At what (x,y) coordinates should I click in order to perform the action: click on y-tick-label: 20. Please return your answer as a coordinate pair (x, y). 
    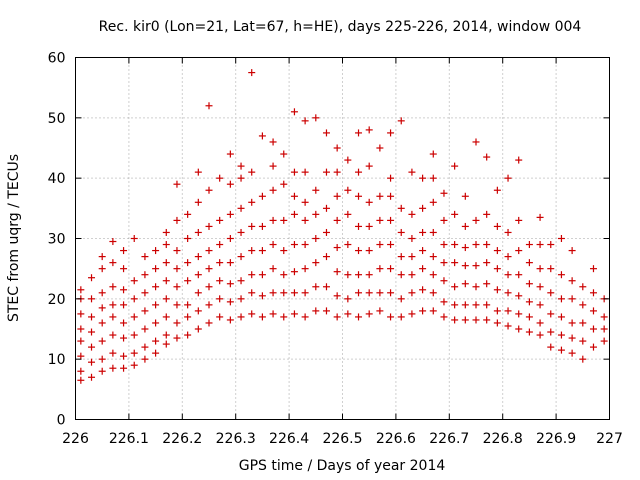
    Looking at the image, I should click on (57, 300).